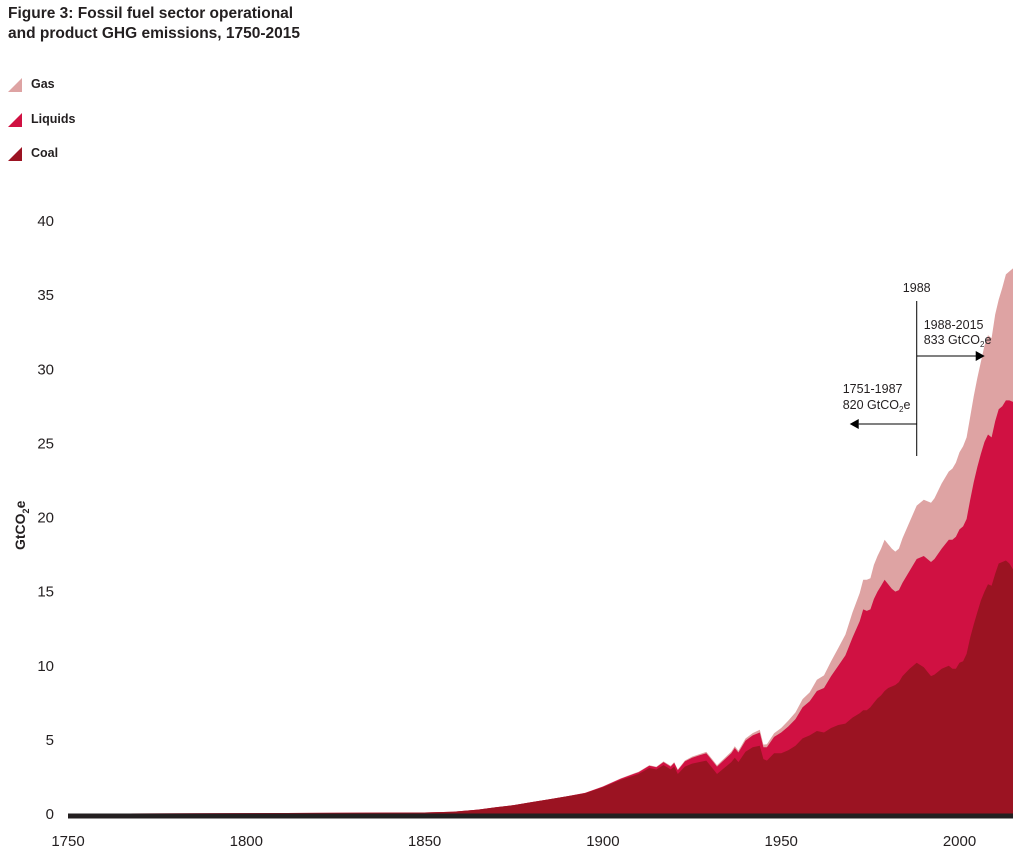 The height and width of the screenshot is (855, 1021). I want to click on y-tick-label: 15, so click(45, 592).